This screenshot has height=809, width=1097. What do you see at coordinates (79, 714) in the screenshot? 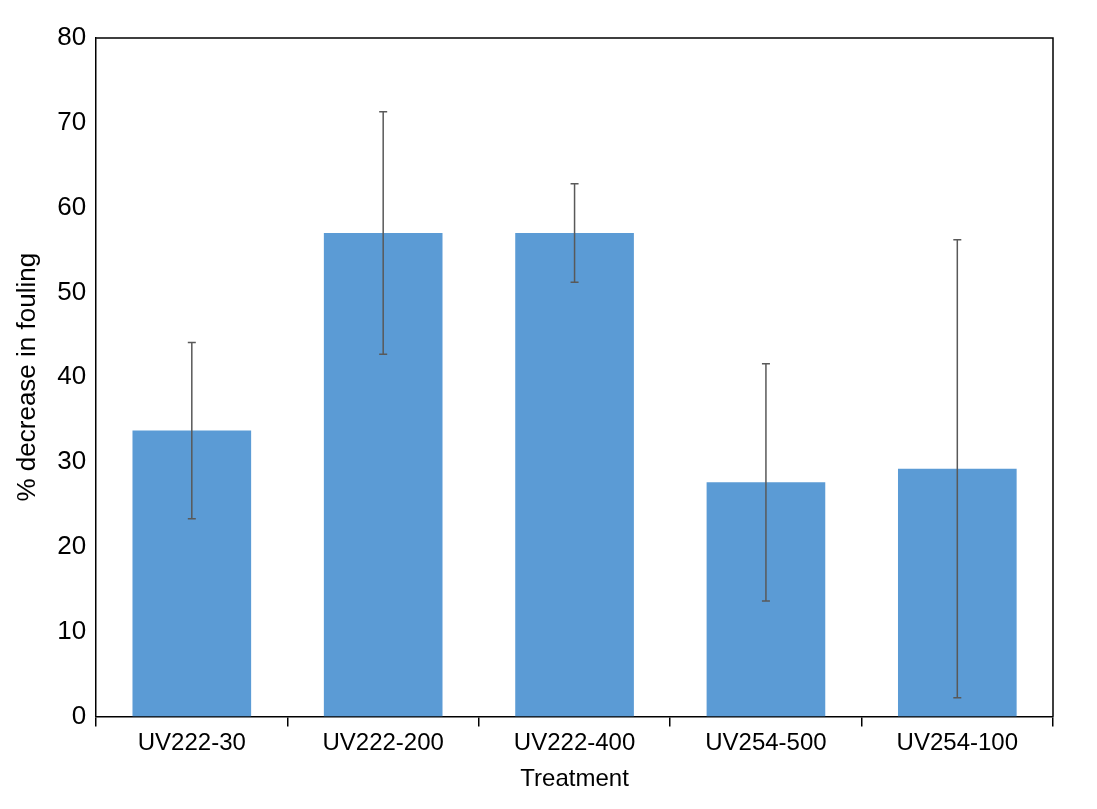
I see `y-tick-label: 0` at bounding box center [79, 714].